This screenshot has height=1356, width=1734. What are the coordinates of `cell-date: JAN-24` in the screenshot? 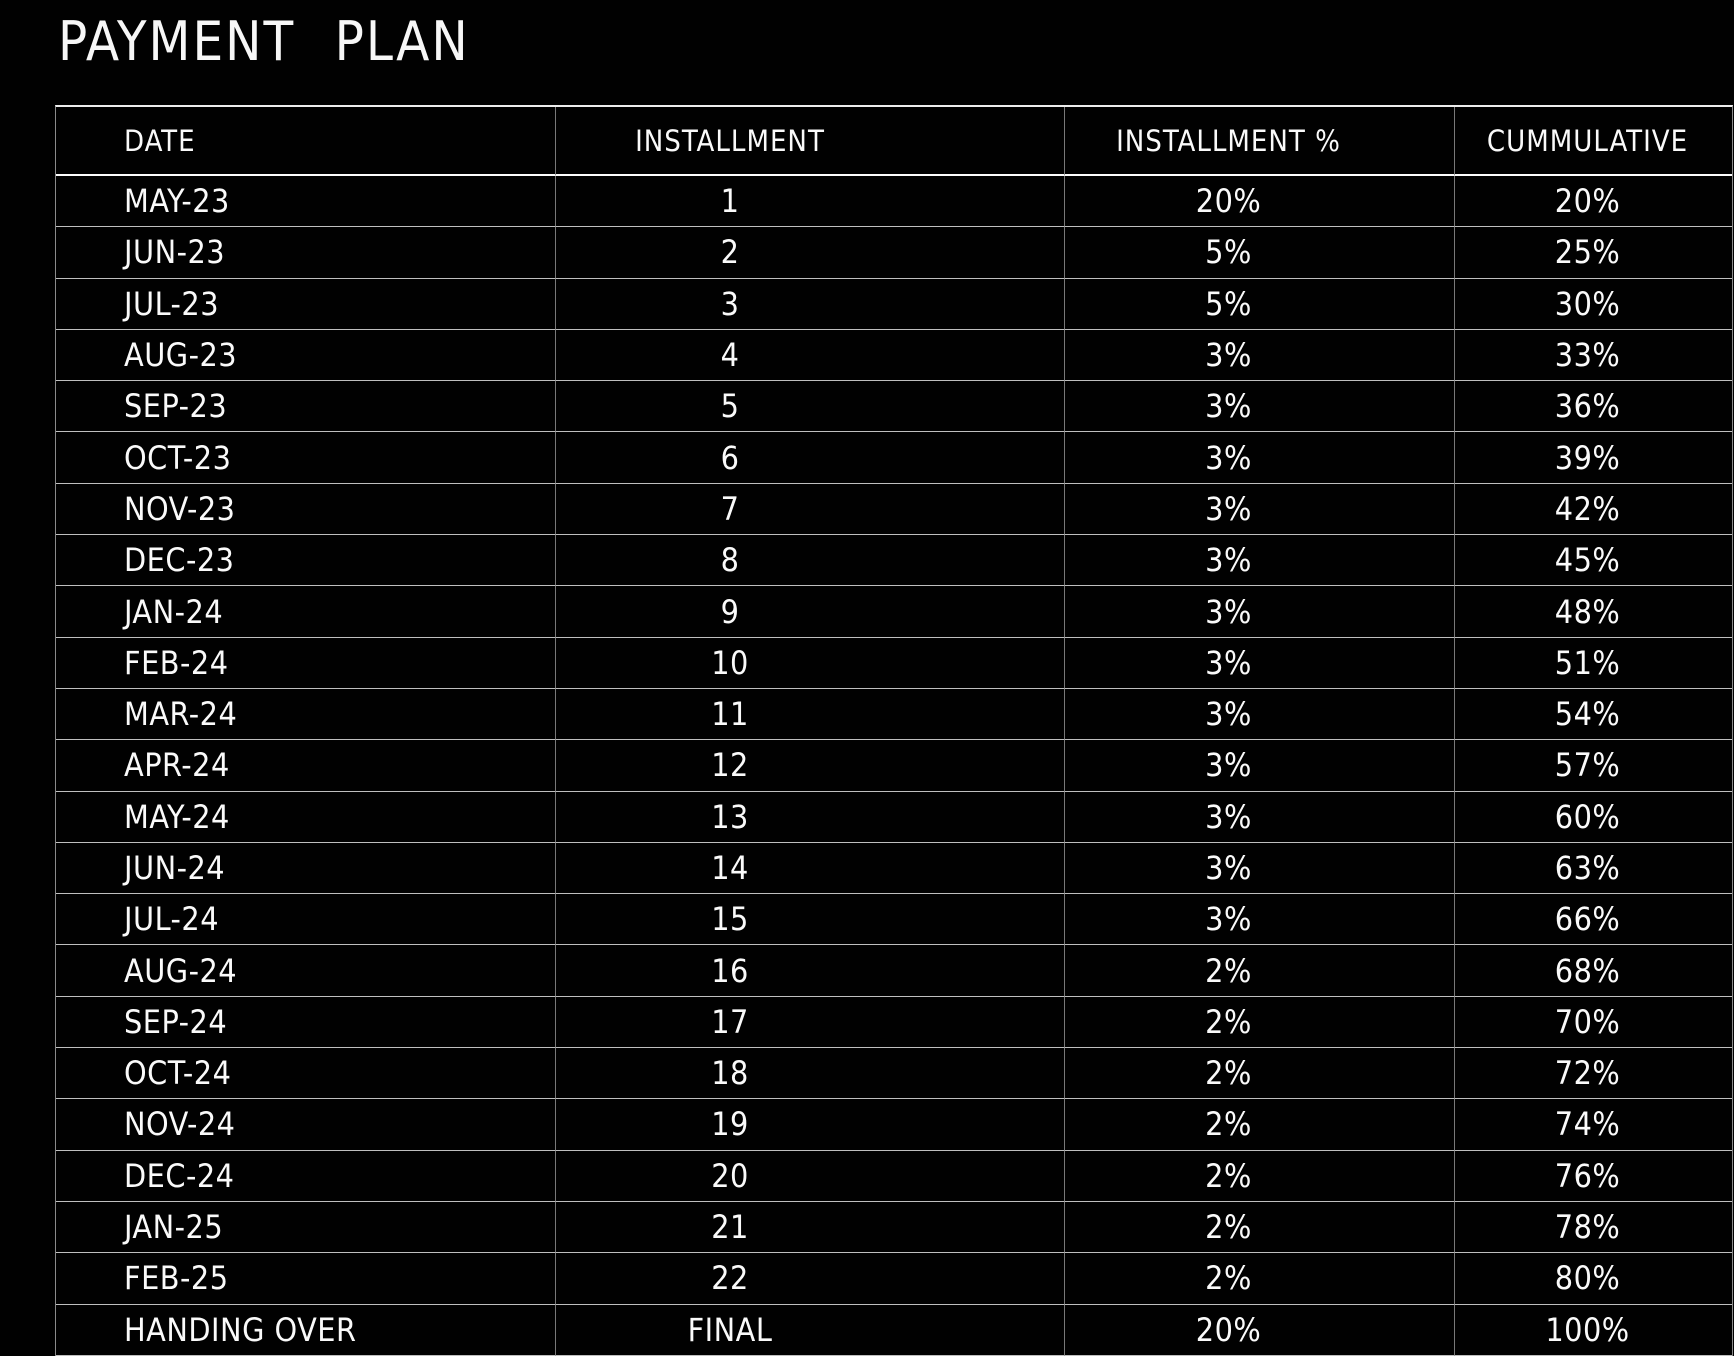 It's located at (306, 612).